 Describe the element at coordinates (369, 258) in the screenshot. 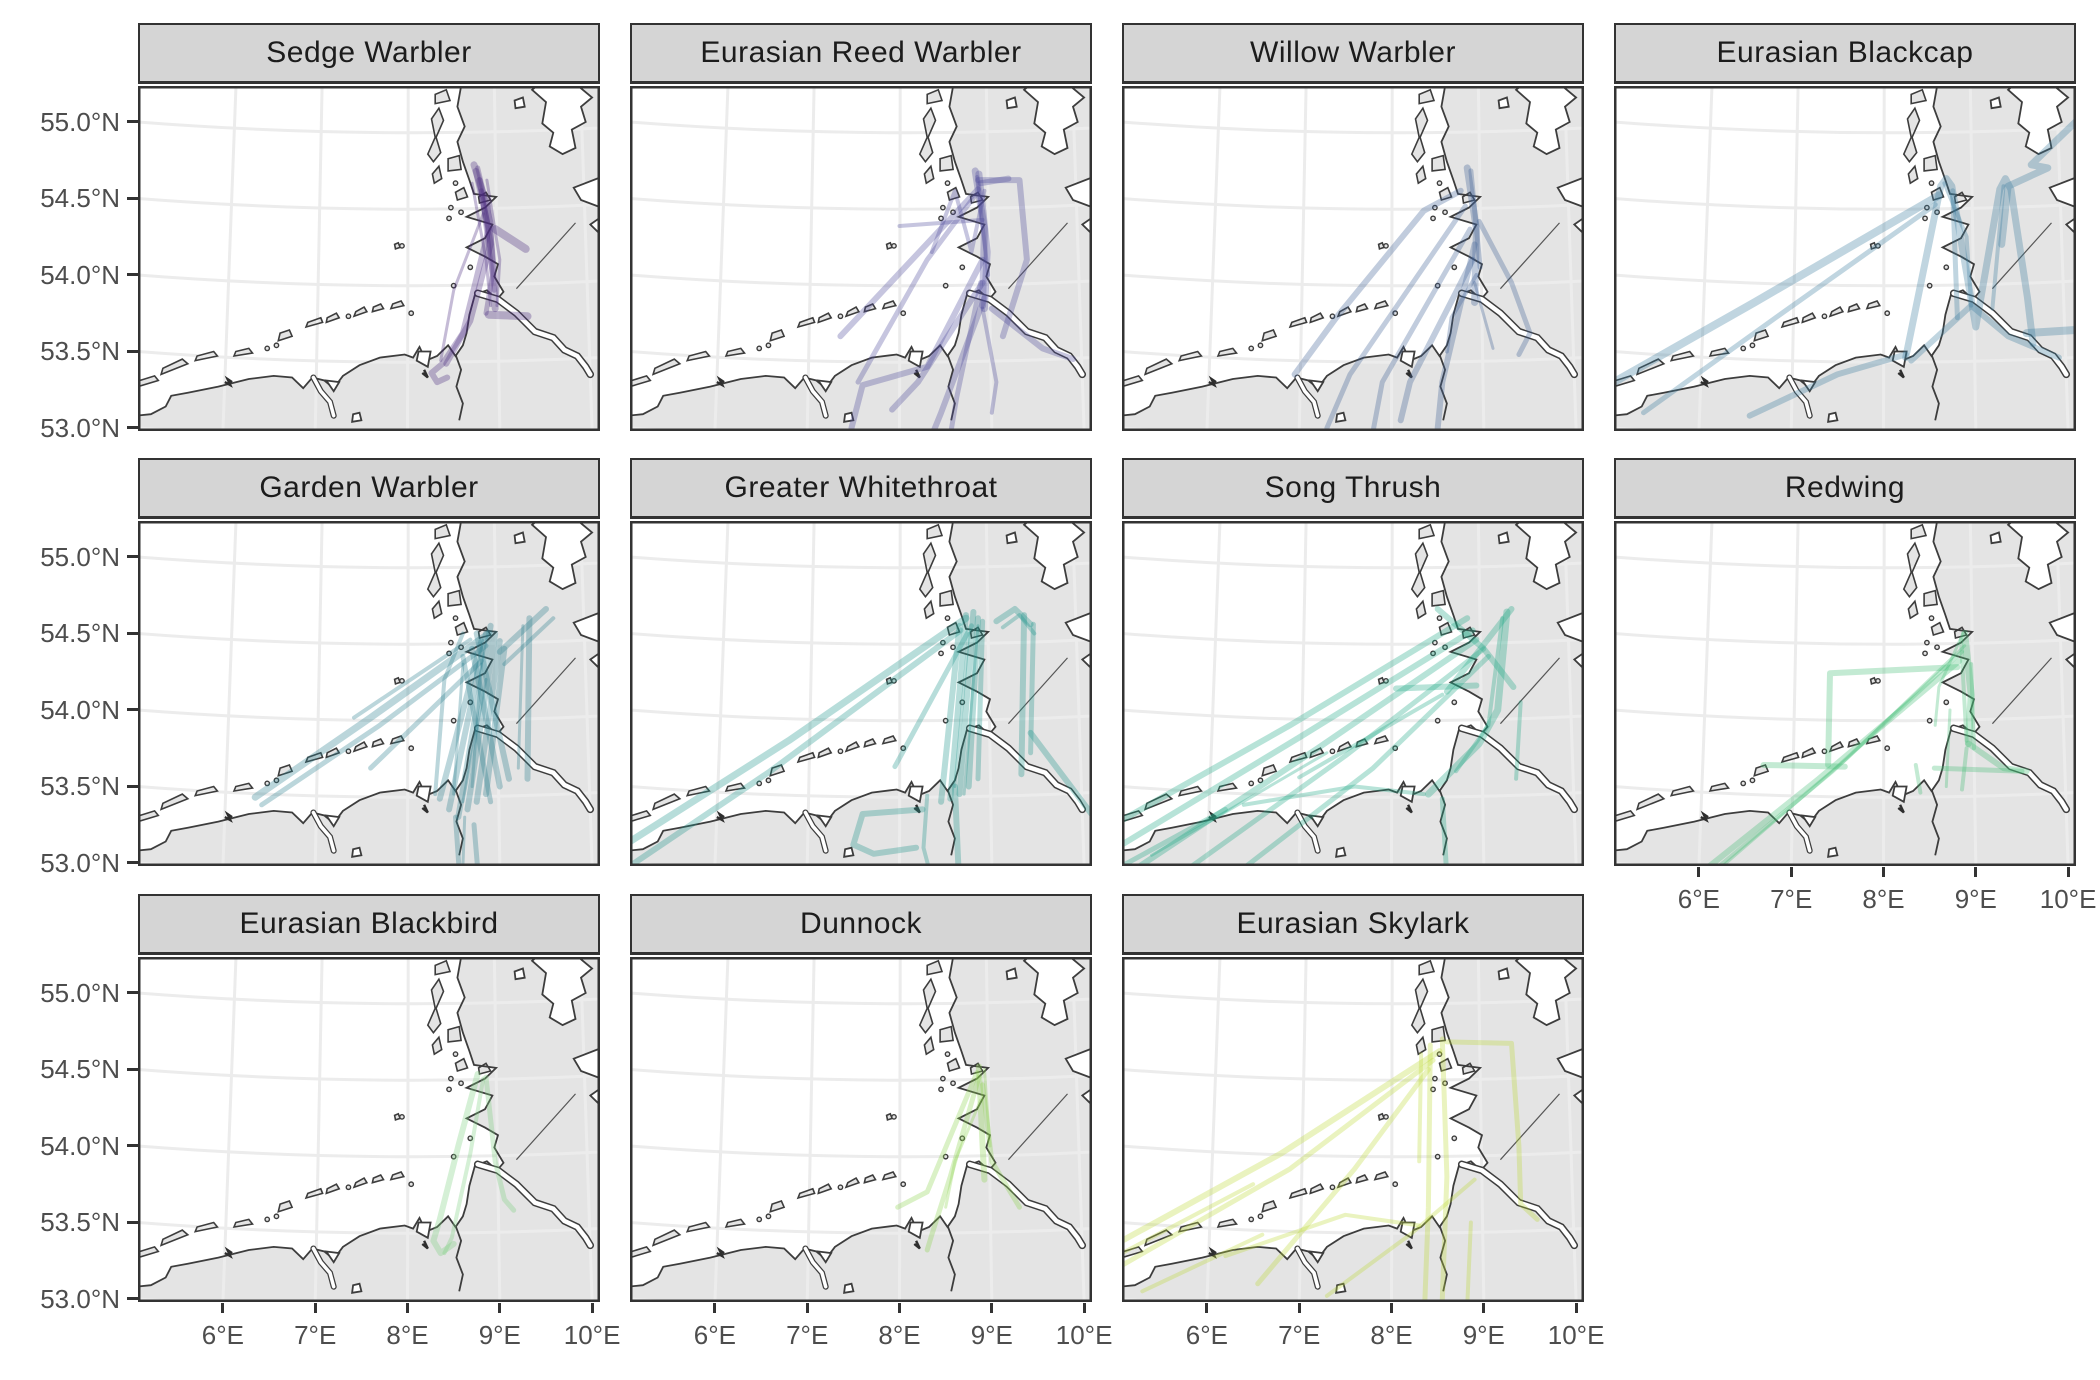

I see `map-svg-sedge-warbler` at that location.